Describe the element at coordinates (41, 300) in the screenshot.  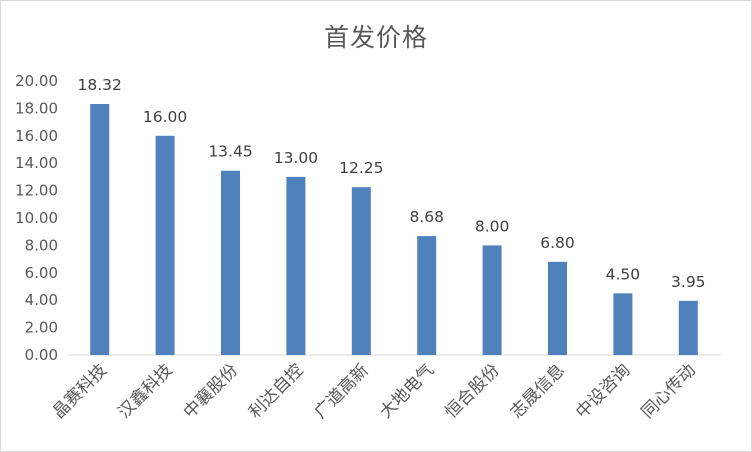
I see `y-tick-label: 4.00` at that location.